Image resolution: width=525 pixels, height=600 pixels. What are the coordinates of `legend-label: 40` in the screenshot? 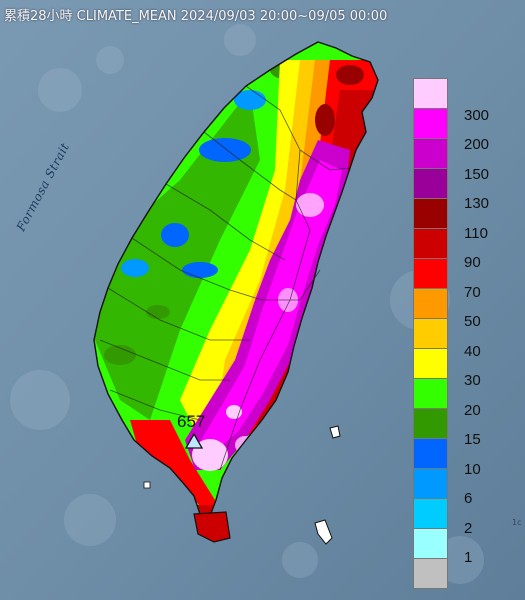 It's located at (472, 351).